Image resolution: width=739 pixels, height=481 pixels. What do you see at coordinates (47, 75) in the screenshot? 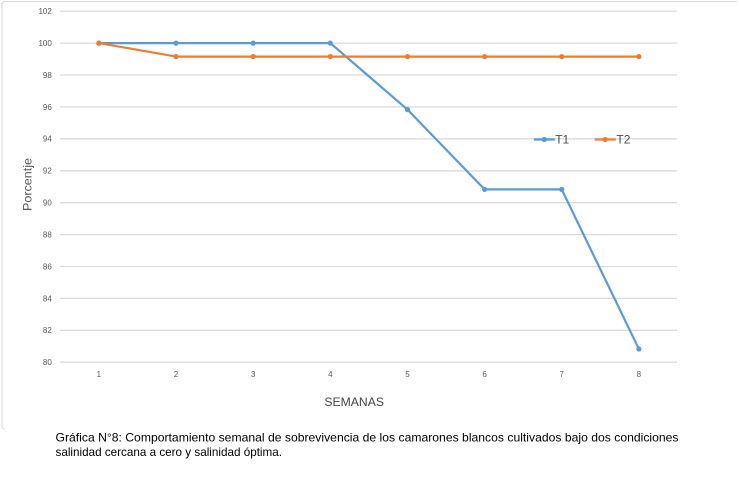
I see `svg-text: 98` at bounding box center [47, 75].